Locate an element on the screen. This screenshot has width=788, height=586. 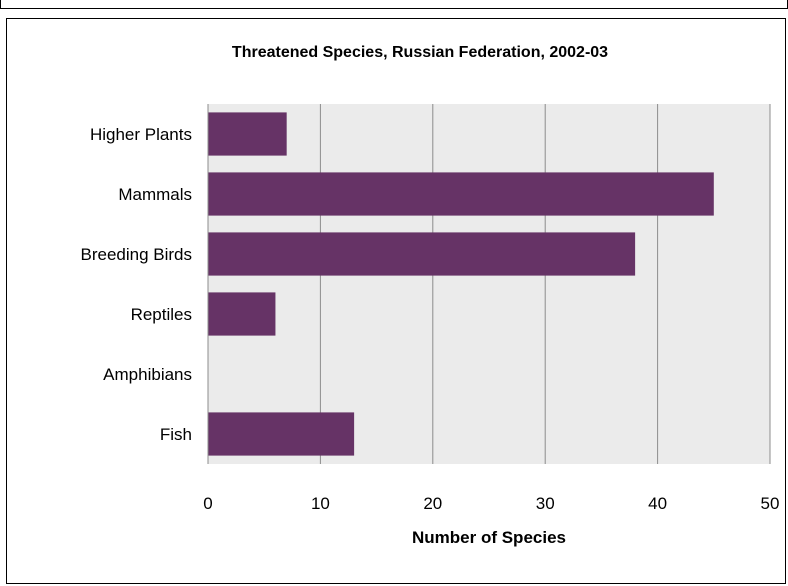
bar-reptiles is located at coordinates (242, 314).